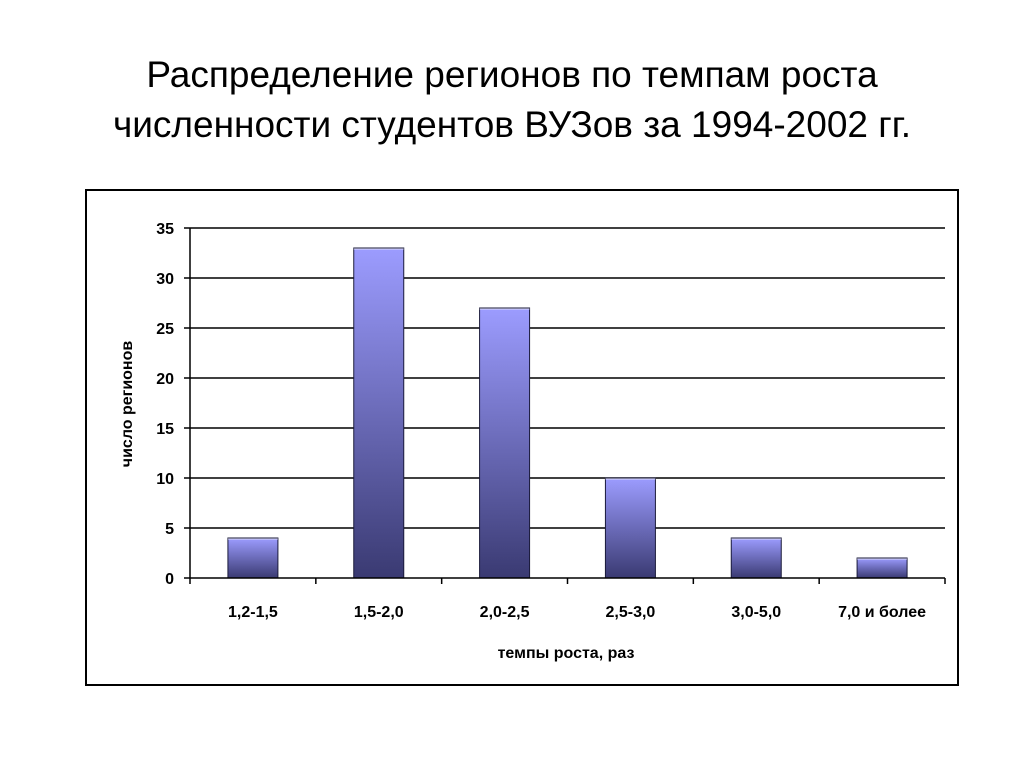 The image size is (1024, 768). I want to click on x-axis-title: темпы роста, раз, so click(566, 653).